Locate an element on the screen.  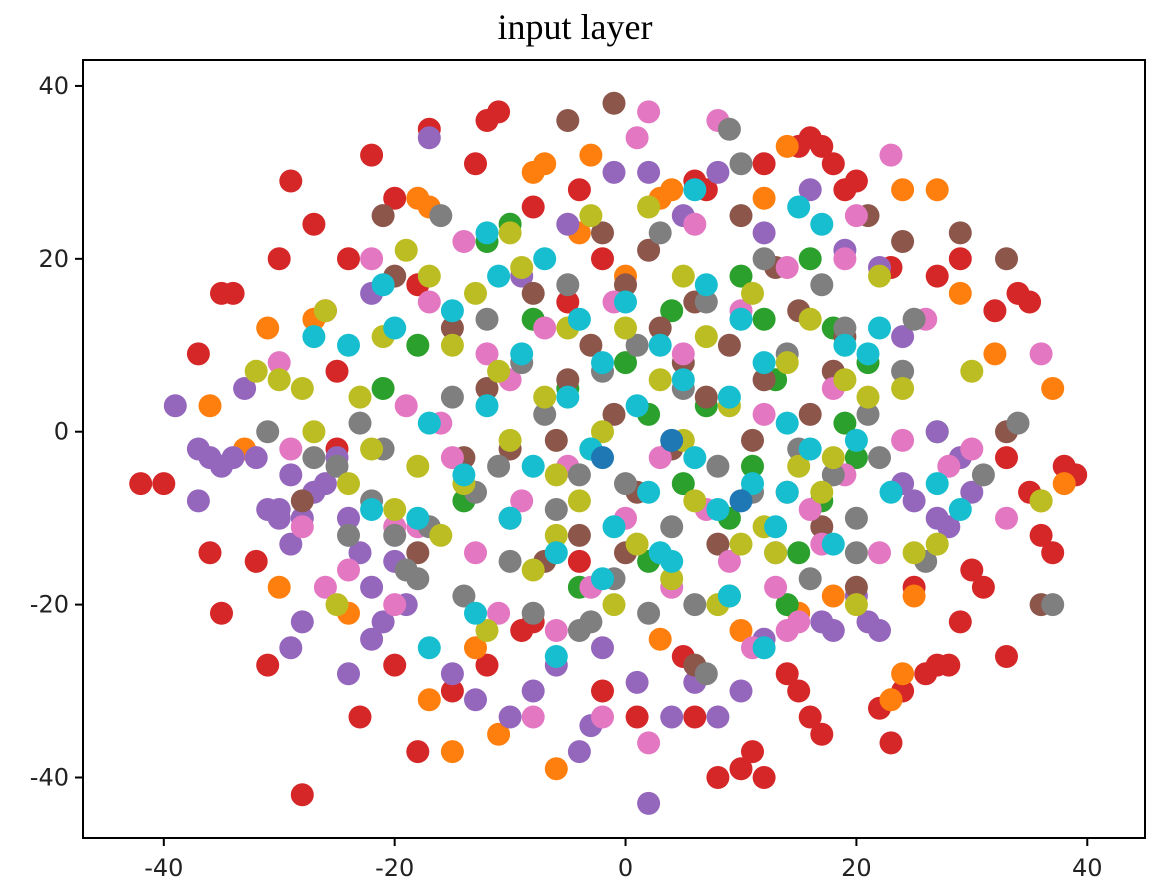
y-tick-label: -20 is located at coordinates (49, 605).